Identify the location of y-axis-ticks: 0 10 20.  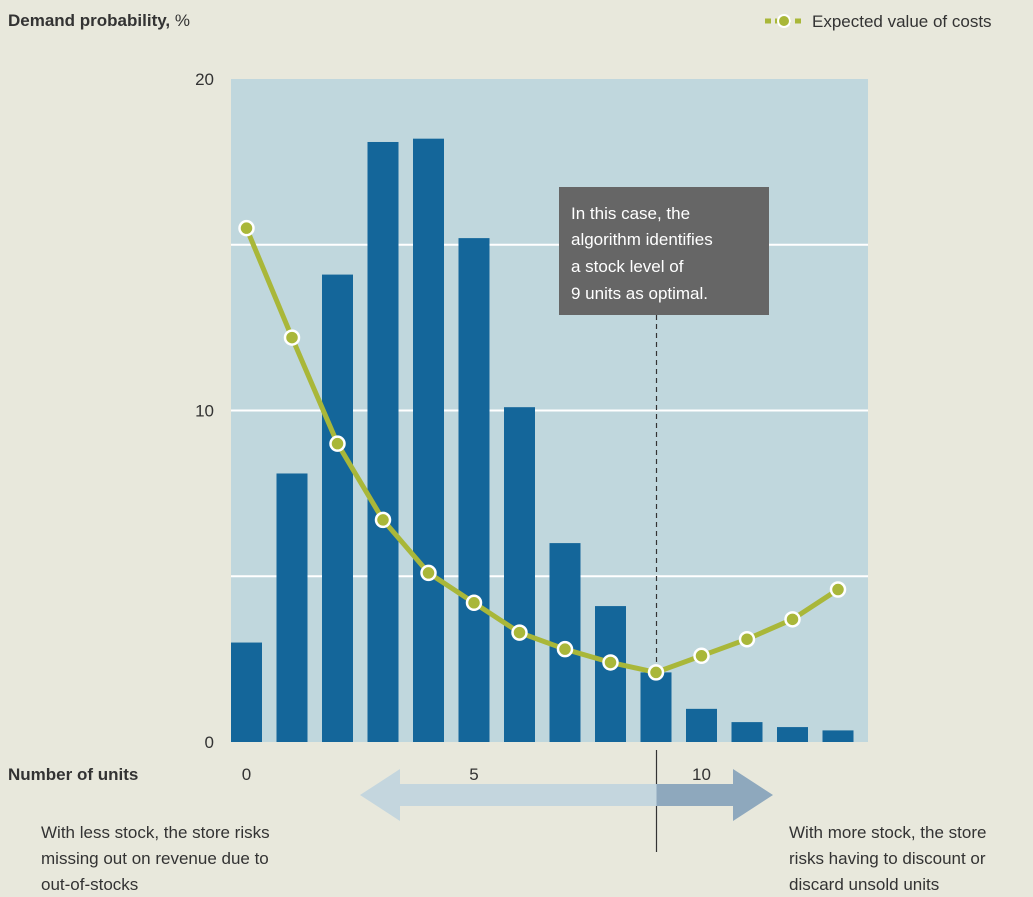
(204, 411).